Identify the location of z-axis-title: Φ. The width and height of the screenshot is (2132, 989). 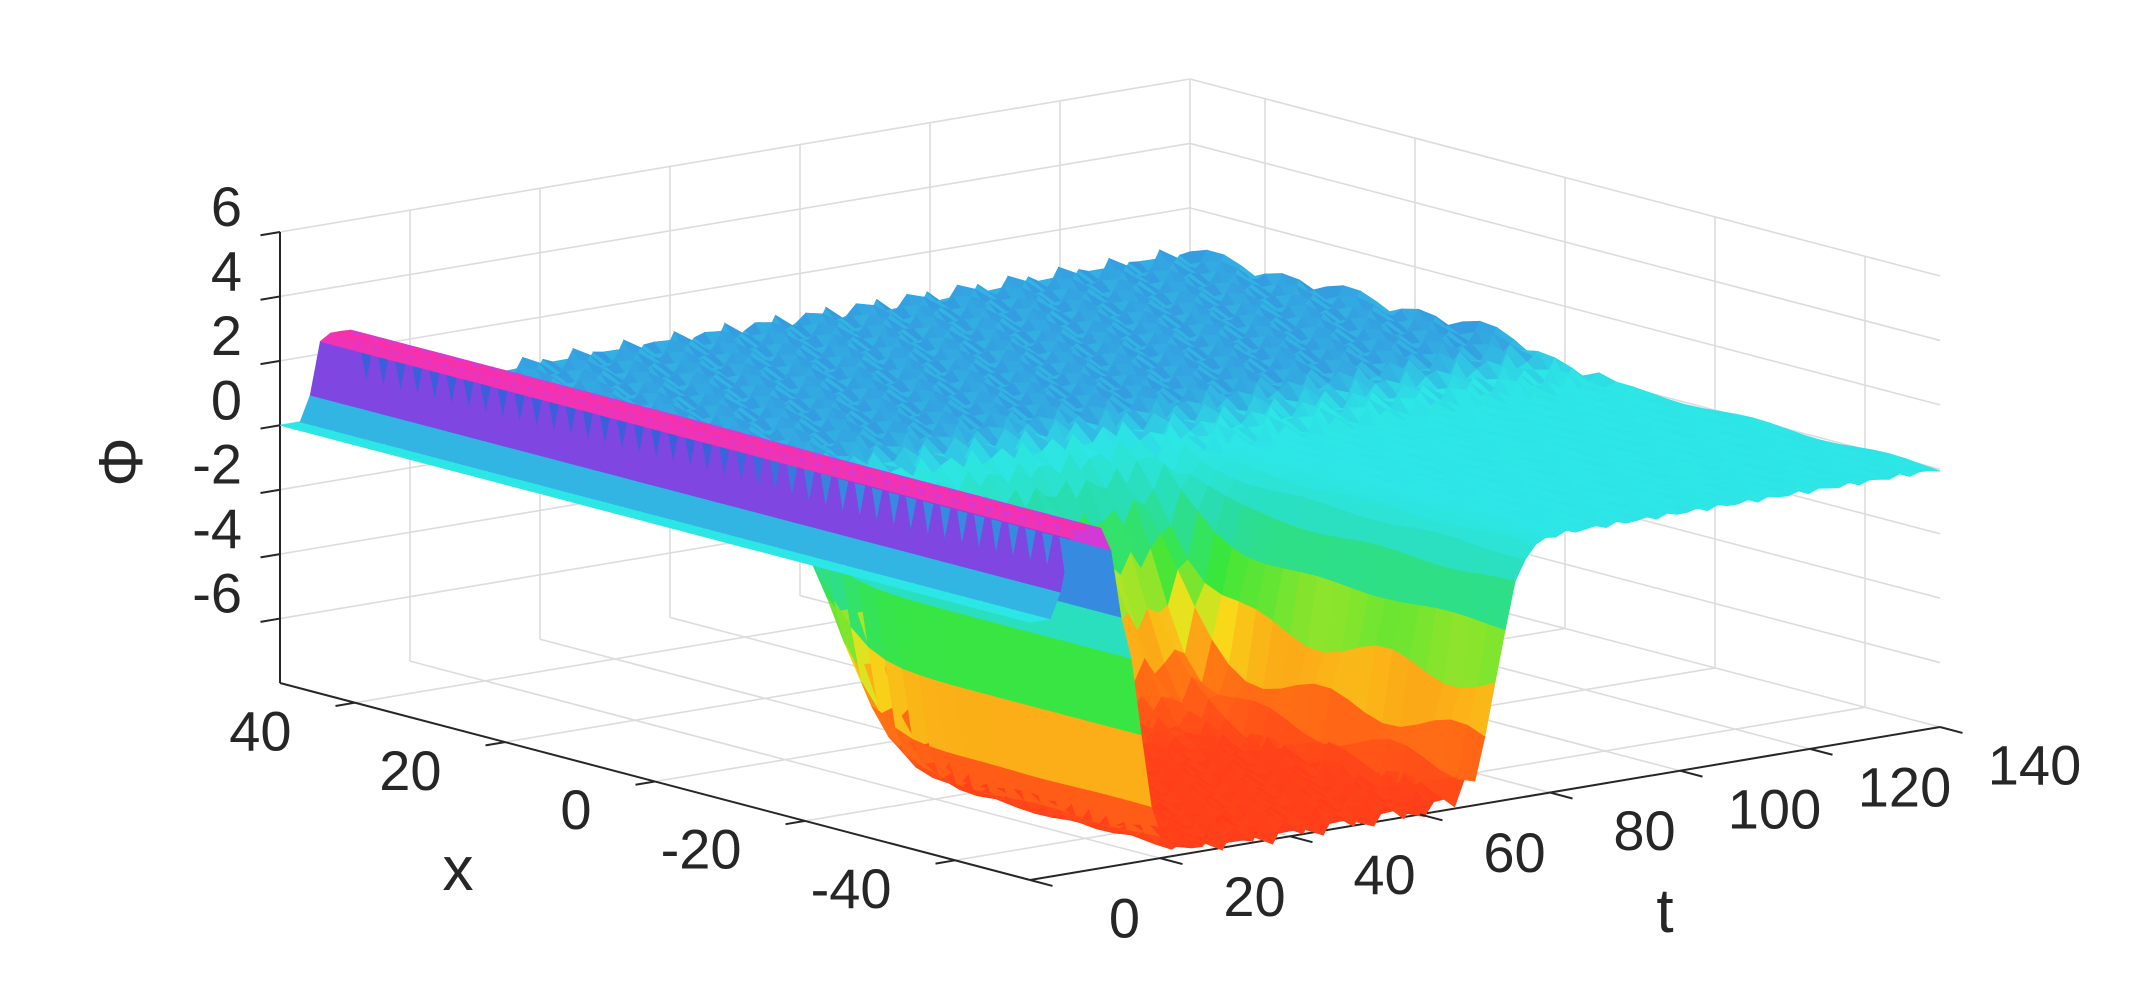
(121, 461).